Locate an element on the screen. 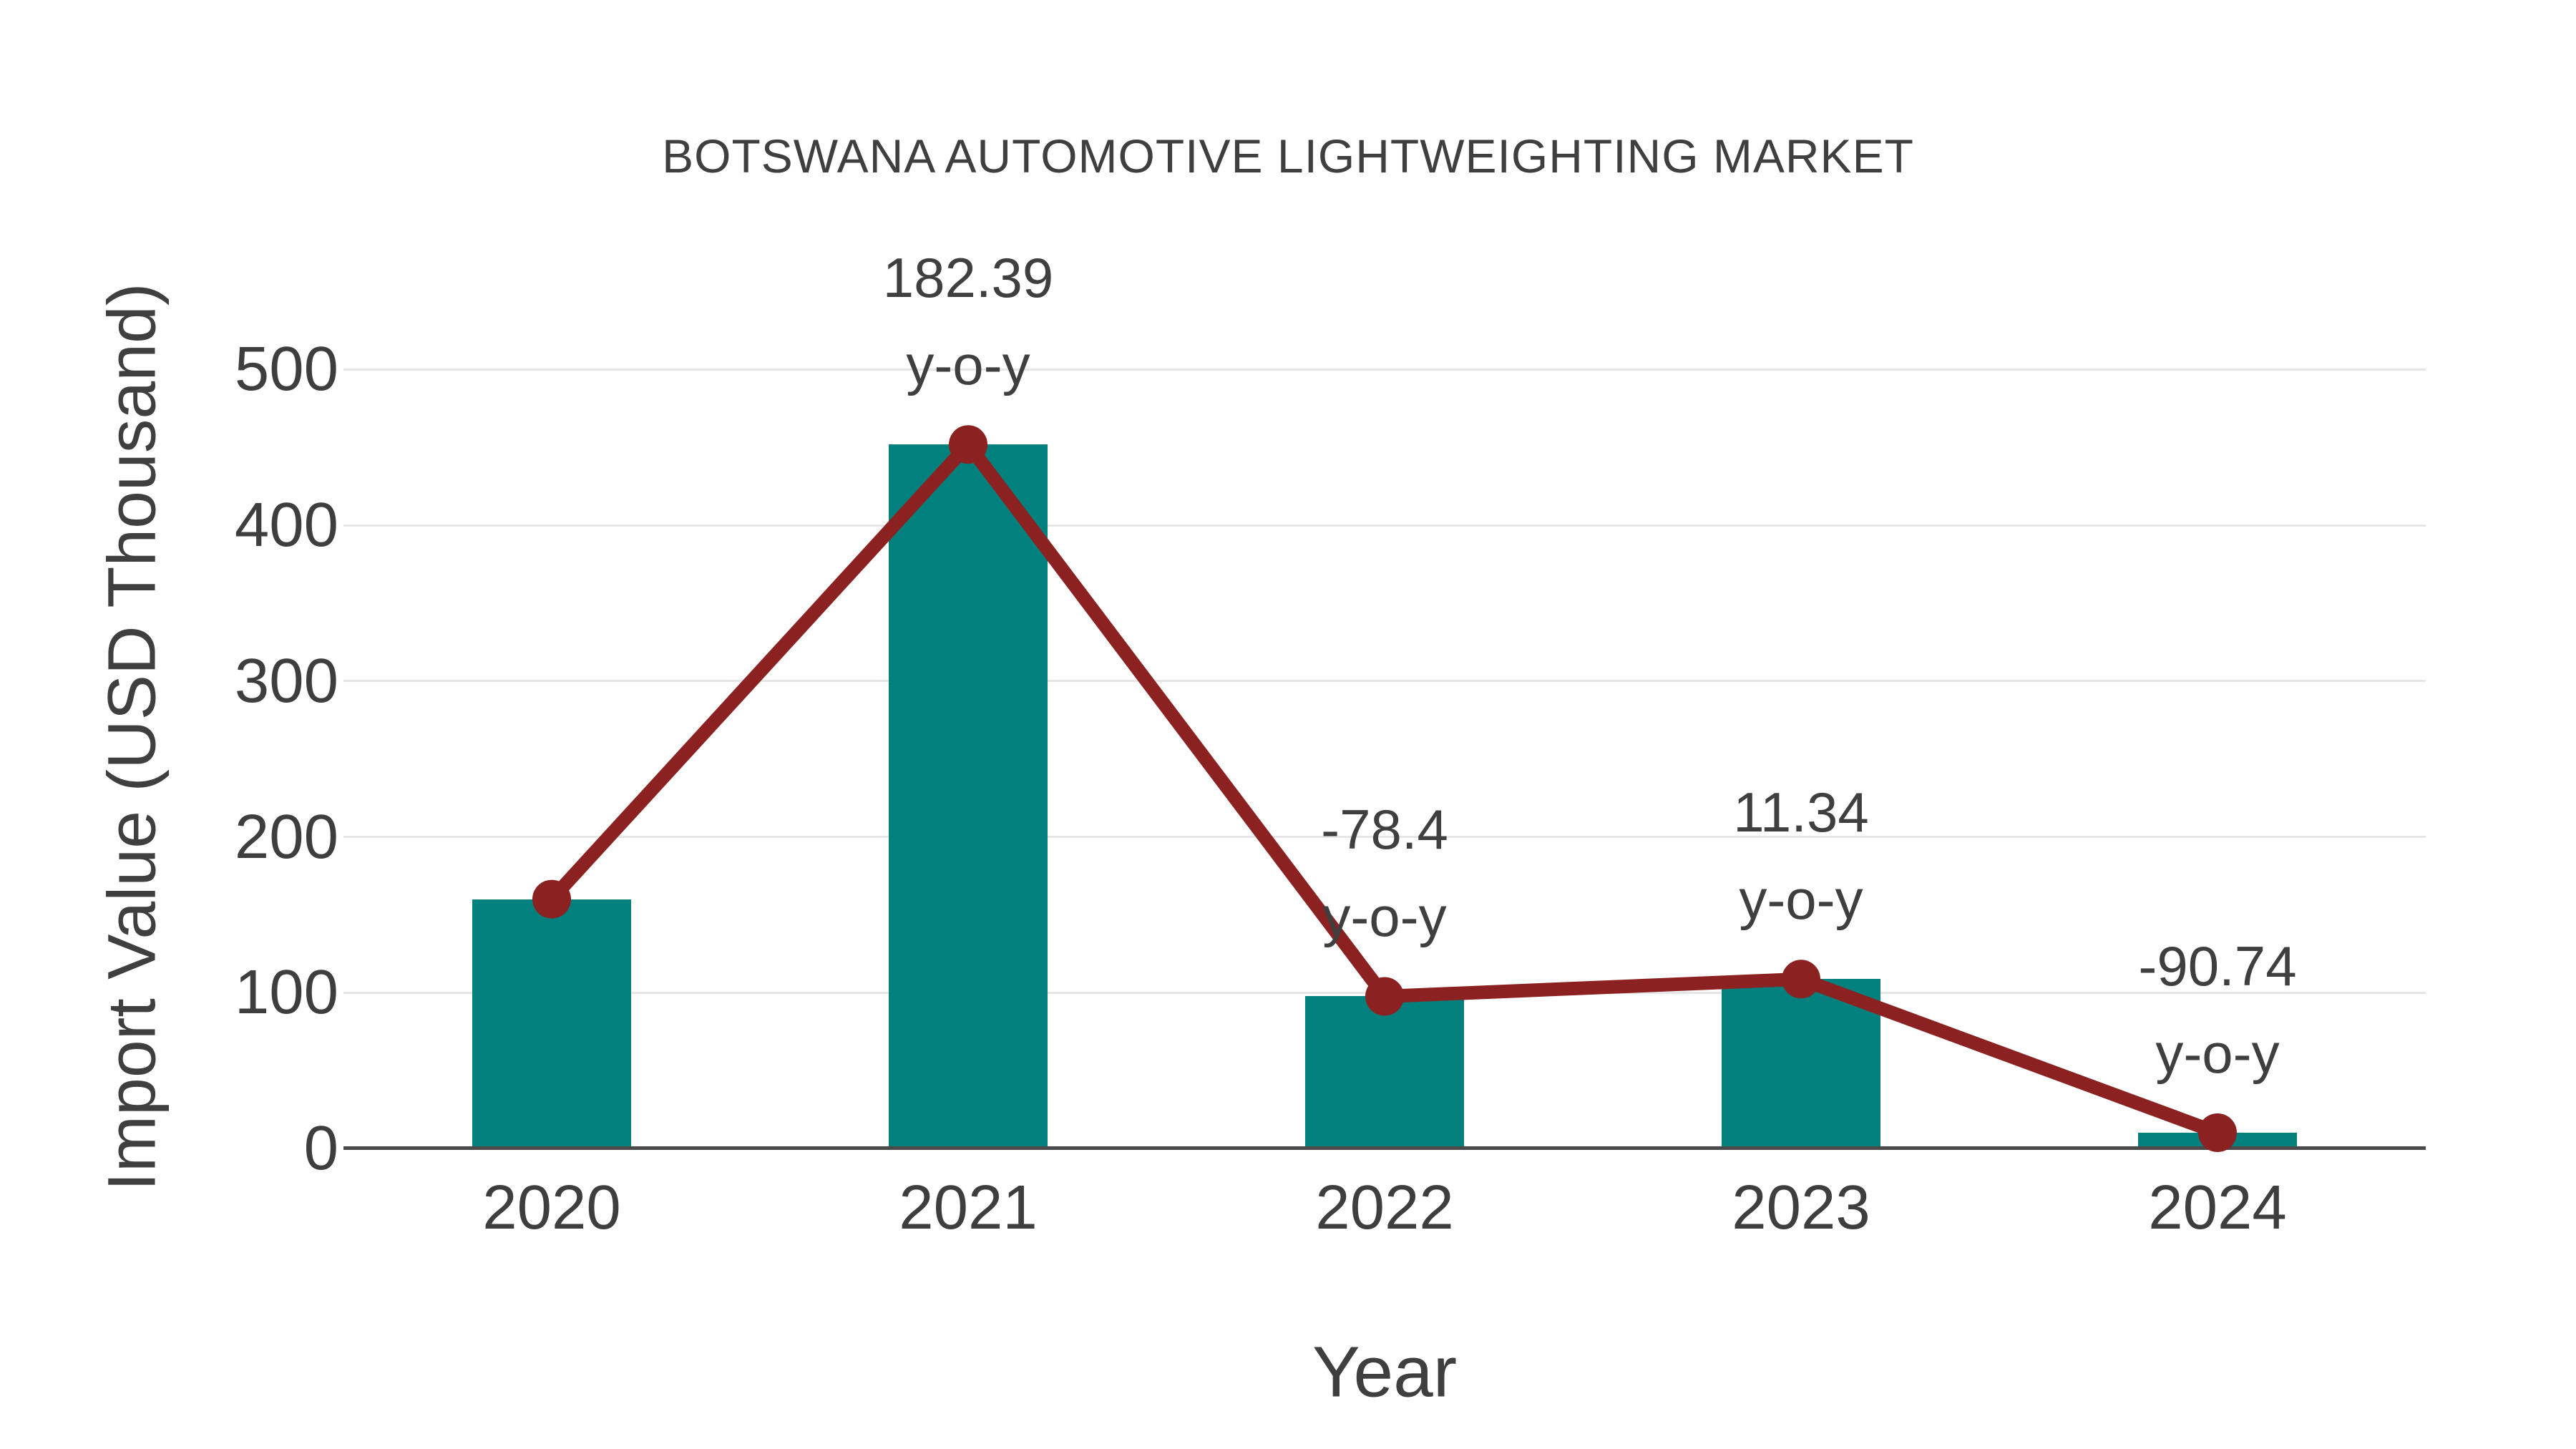  x-axis-line is located at coordinates (1384, 1148).